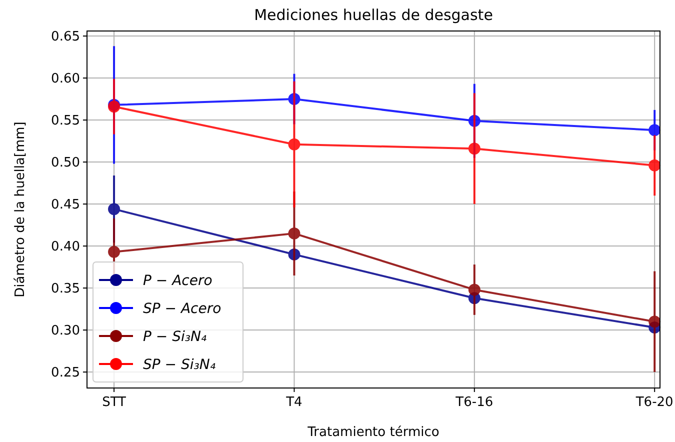  Describe the element at coordinates (373, 432) in the screenshot. I see `x-axis-title: Tratamiento térmico` at that location.